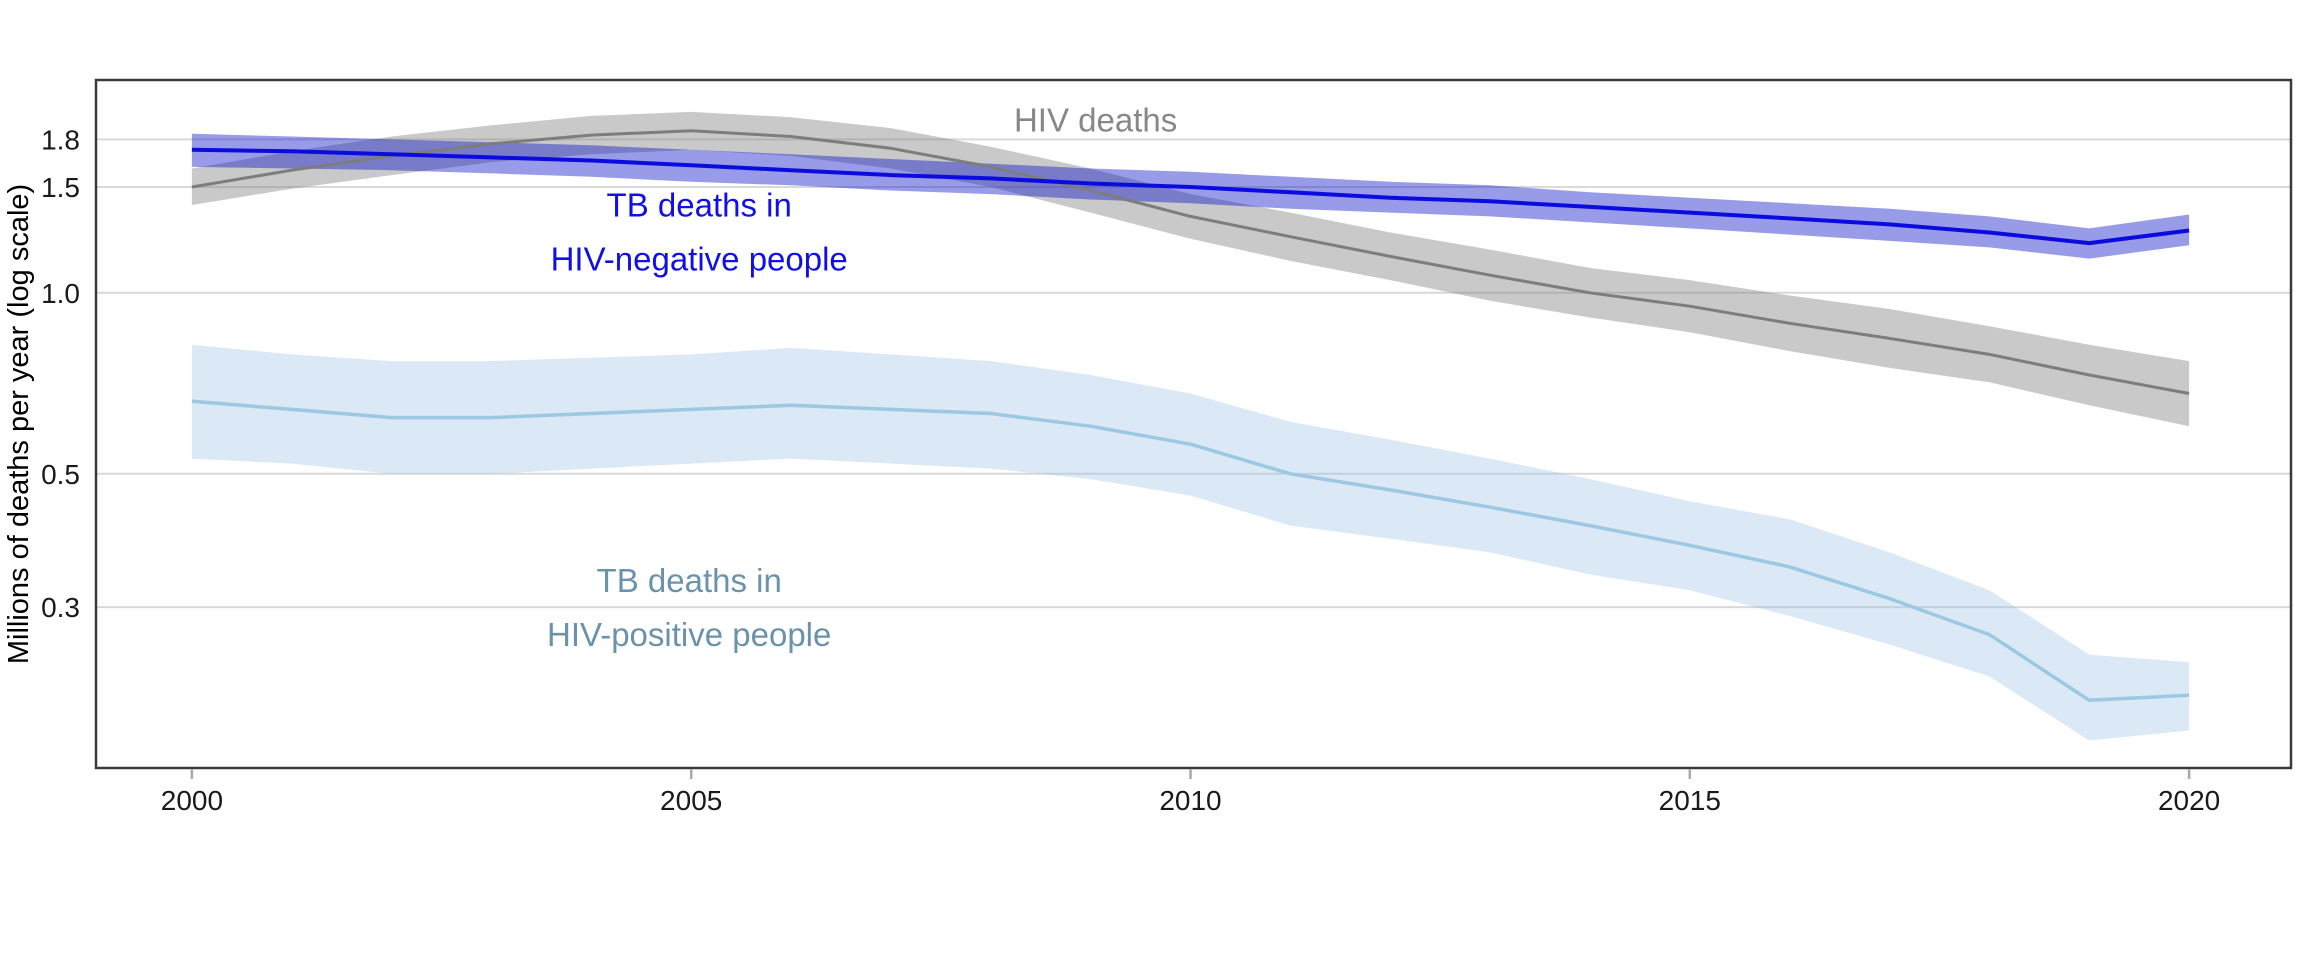 The height and width of the screenshot is (960, 2304). I want to click on y-tick-label: 1.0, so click(60, 293).